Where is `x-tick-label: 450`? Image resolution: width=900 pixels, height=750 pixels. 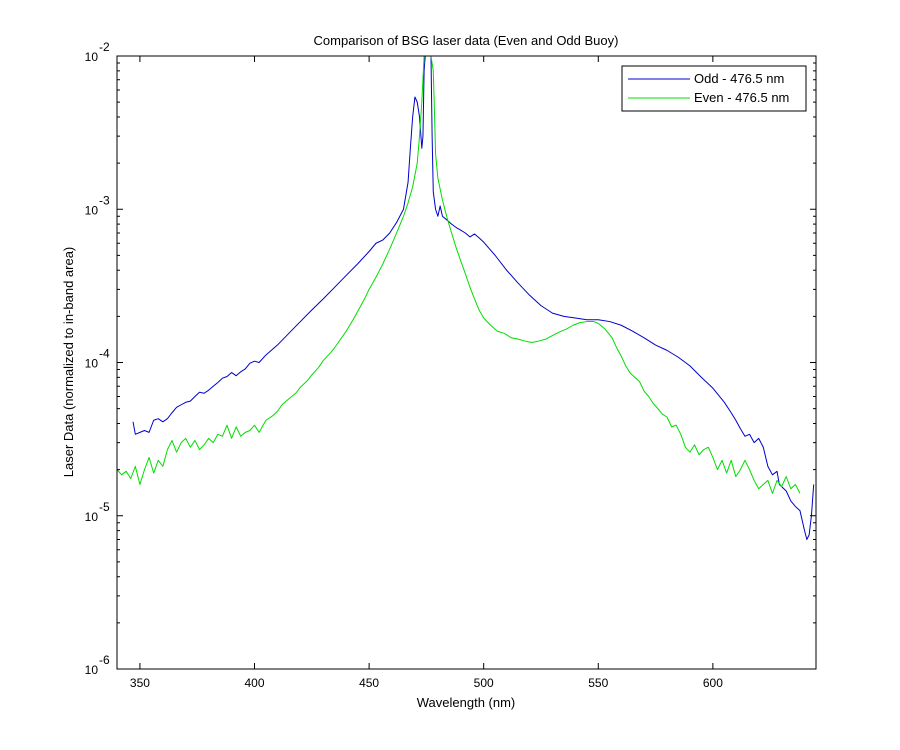 x-tick-label: 450 is located at coordinates (369, 683).